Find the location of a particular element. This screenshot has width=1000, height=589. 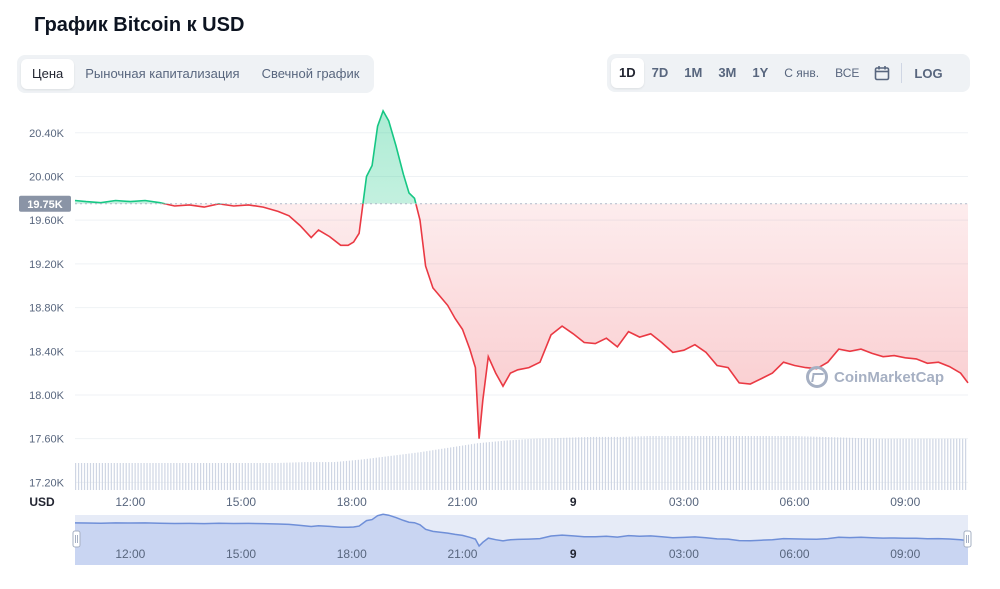

log-scale-toggle: LOG is located at coordinates (928, 73).